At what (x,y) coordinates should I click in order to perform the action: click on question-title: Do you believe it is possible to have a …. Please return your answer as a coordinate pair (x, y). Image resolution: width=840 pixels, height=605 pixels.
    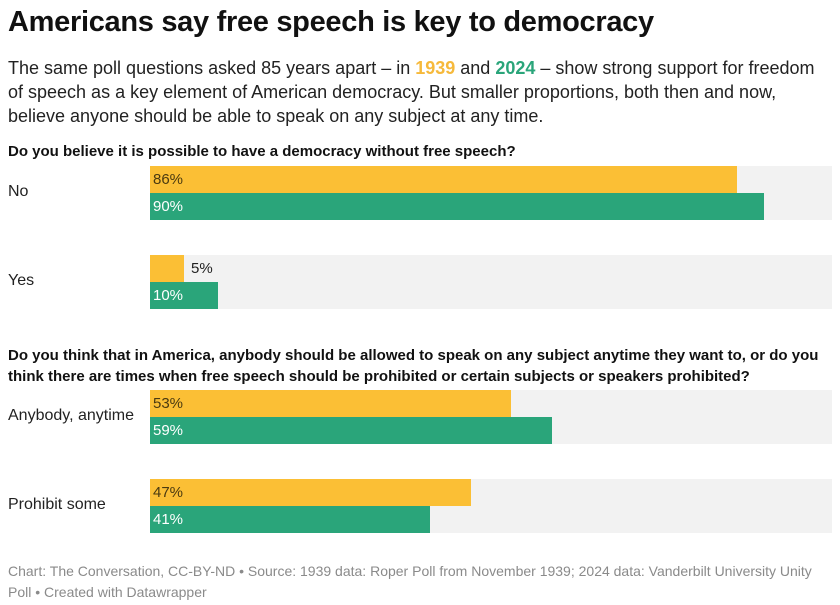
    Looking at the image, I should click on (262, 151).